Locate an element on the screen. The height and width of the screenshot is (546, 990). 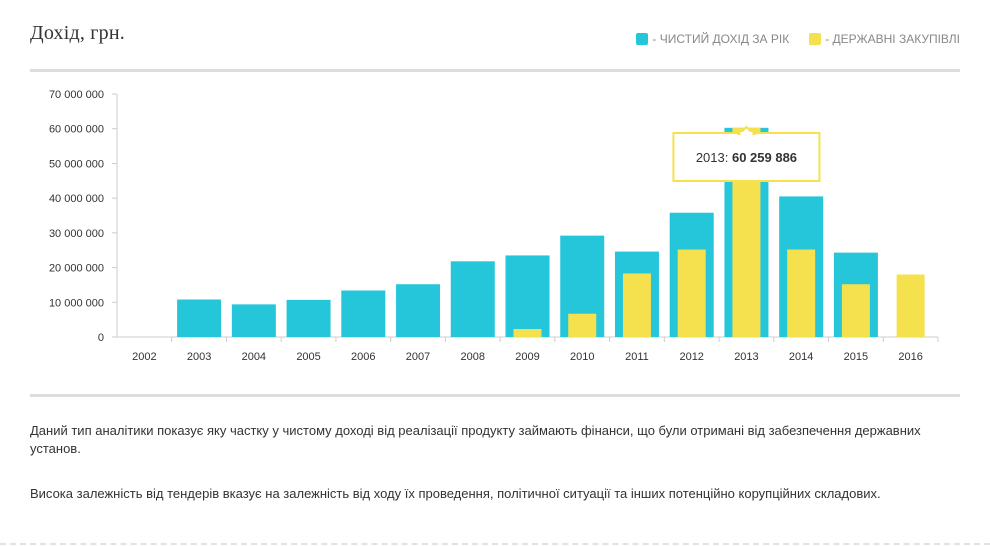
y-tick-label: 20 000 000 is located at coordinates (76, 269).